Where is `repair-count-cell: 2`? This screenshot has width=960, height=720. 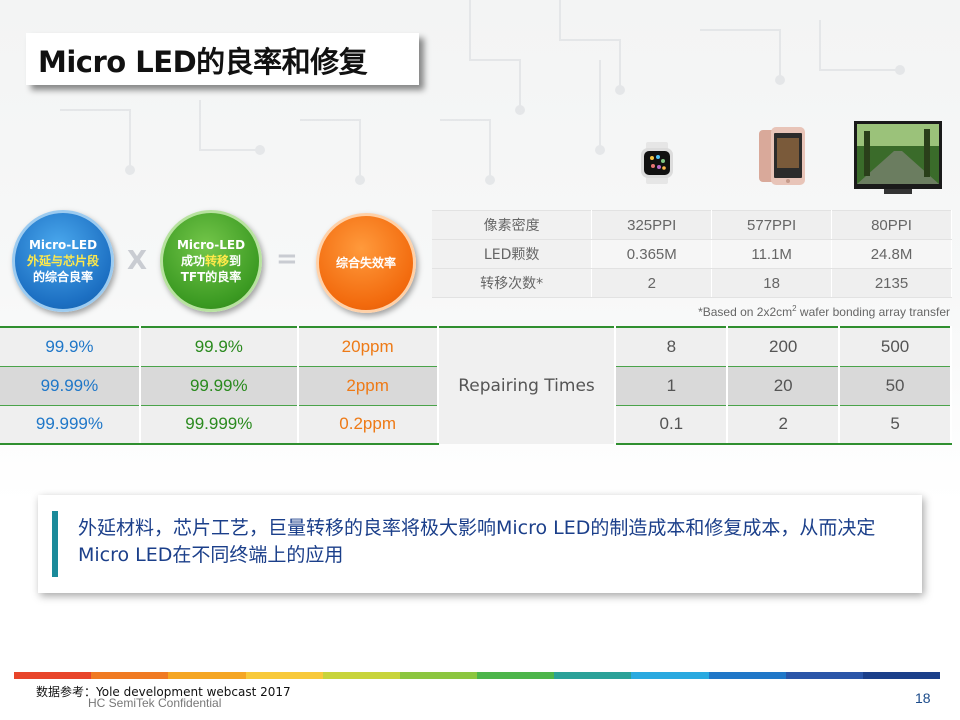
repair-count-cell: 2 is located at coordinates (784, 424).